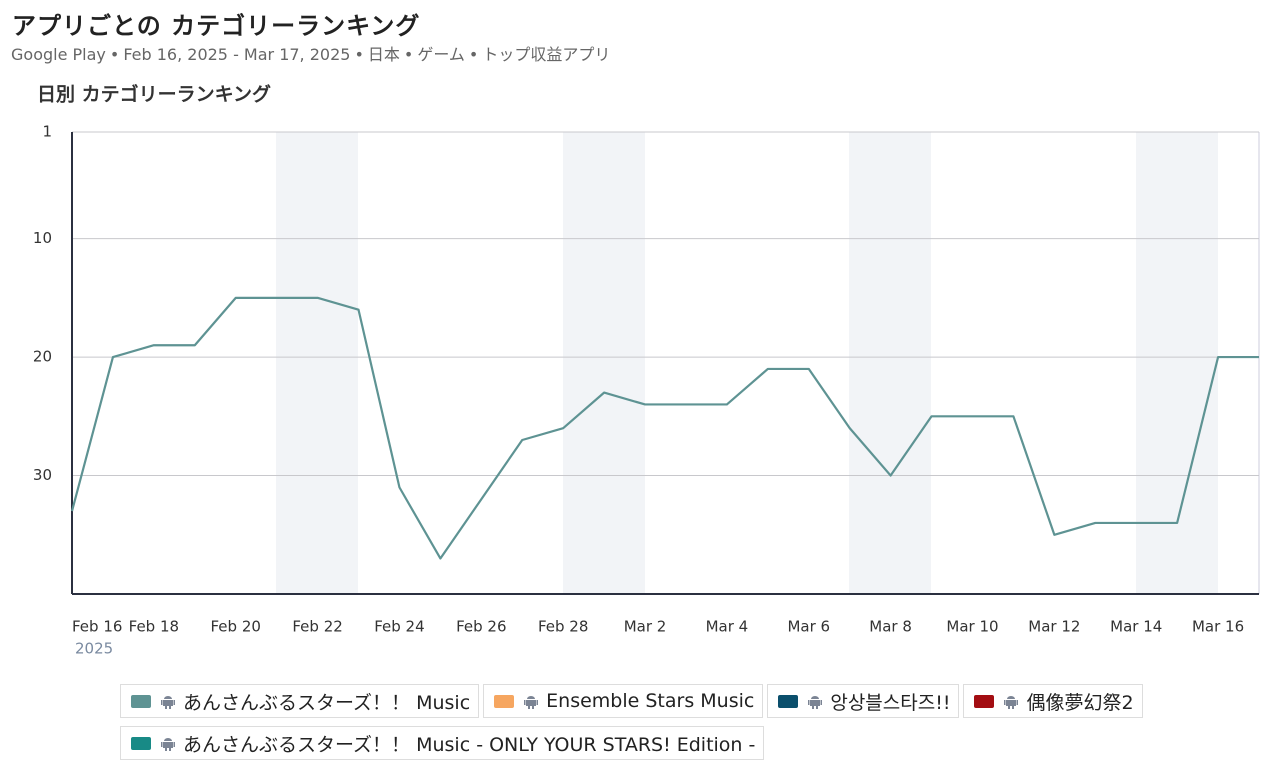 Image resolution: width=1280 pixels, height=768 pixels. Describe the element at coordinates (47, 132) in the screenshot. I see `y-tick-label: 1` at that location.